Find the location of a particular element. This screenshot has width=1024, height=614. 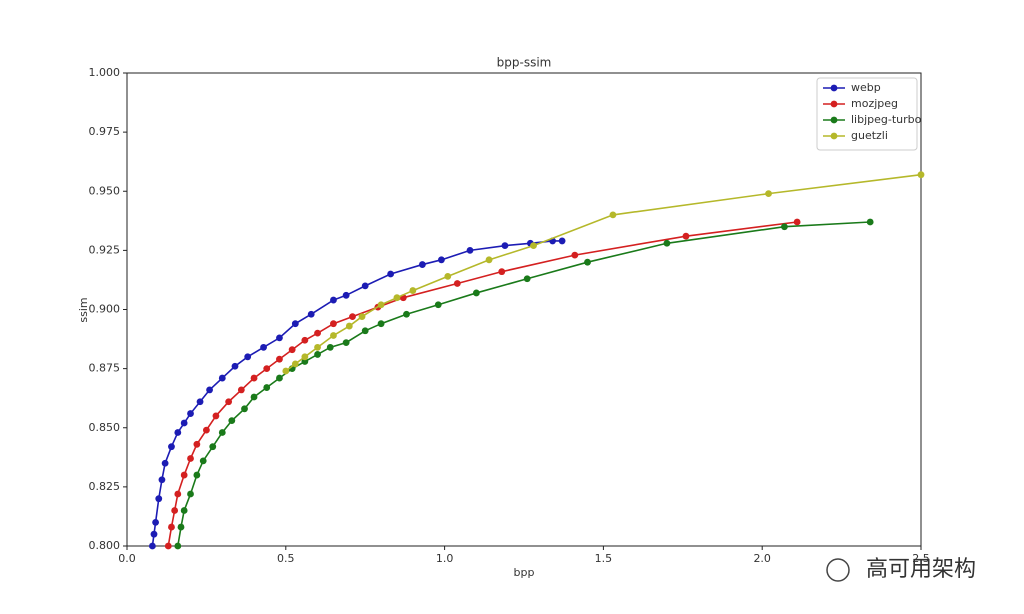

x-tick-label: 1.0 is located at coordinates (445, 558).